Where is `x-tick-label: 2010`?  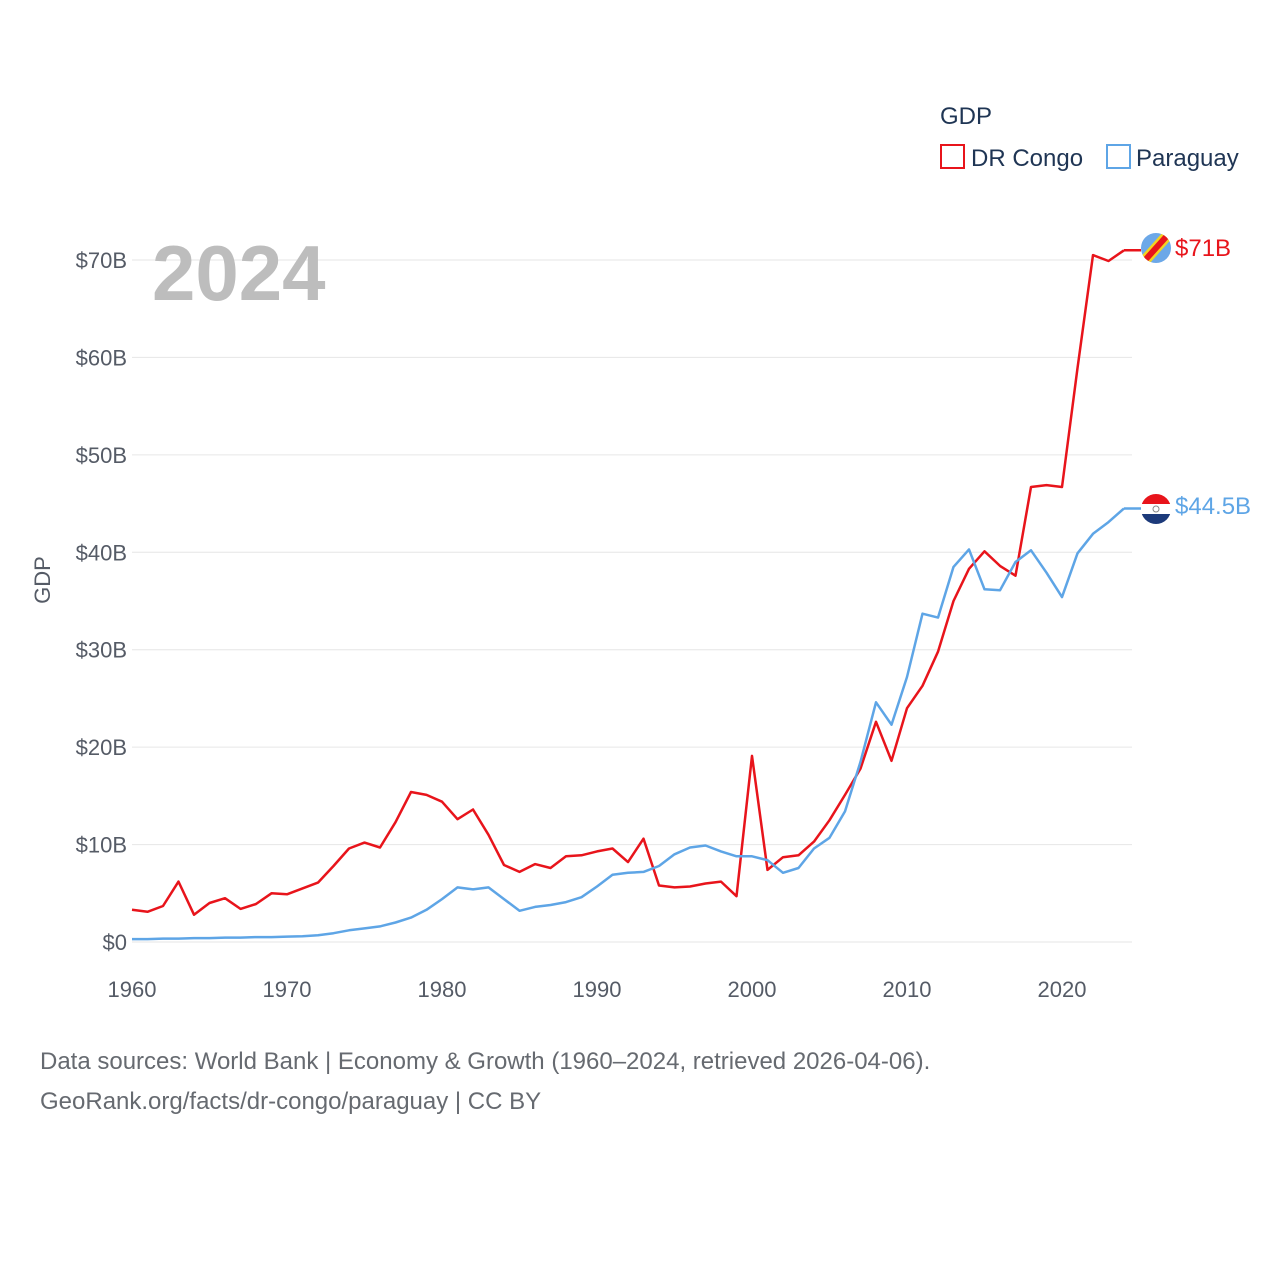 x-tick-label: 2010 is located at coordinates (907, 989).